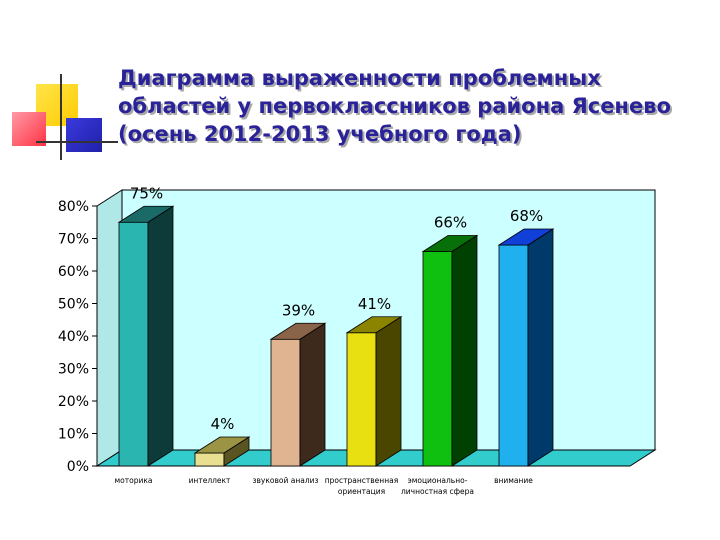  I want to click on y-tick-label: 40%, so click(73, 337).